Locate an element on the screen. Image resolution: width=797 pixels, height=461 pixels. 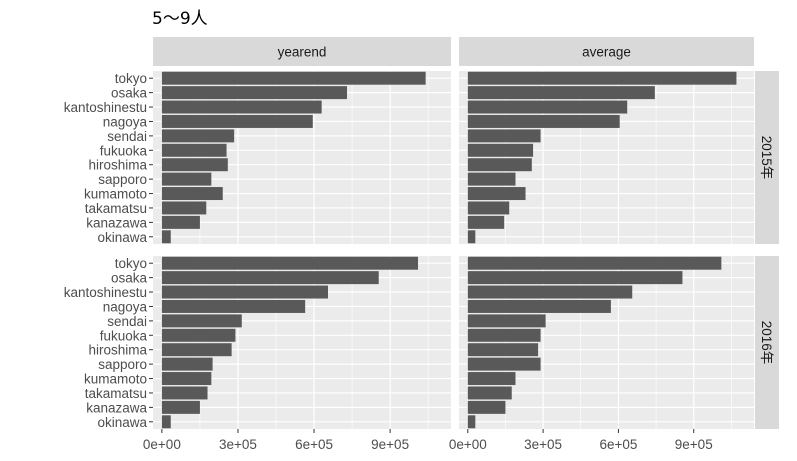
panel-average-2-background is located at coordinates (606, 342).